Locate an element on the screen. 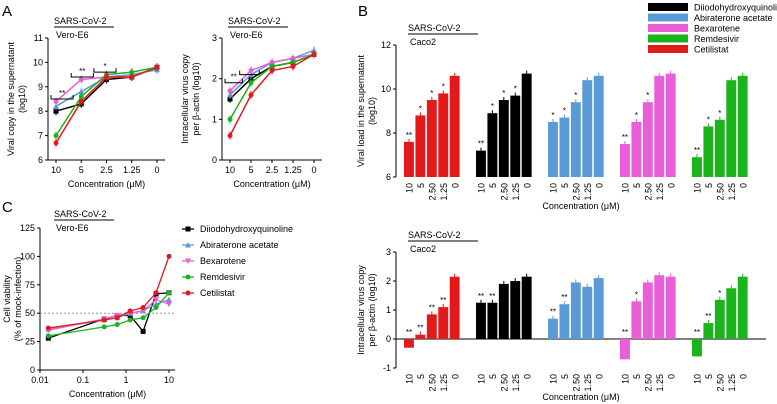 Image resolution: width=777 pixels, height=404 pixels. c-xtick-label-1: 1 is located at coordinates (125, 380).